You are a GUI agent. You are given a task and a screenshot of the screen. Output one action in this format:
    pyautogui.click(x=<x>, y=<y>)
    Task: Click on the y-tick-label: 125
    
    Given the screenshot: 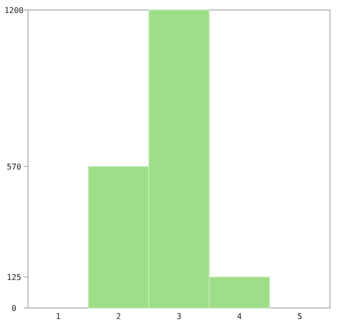 What is the action you would take?
    pyautogui.click(x=14, y=277)
    